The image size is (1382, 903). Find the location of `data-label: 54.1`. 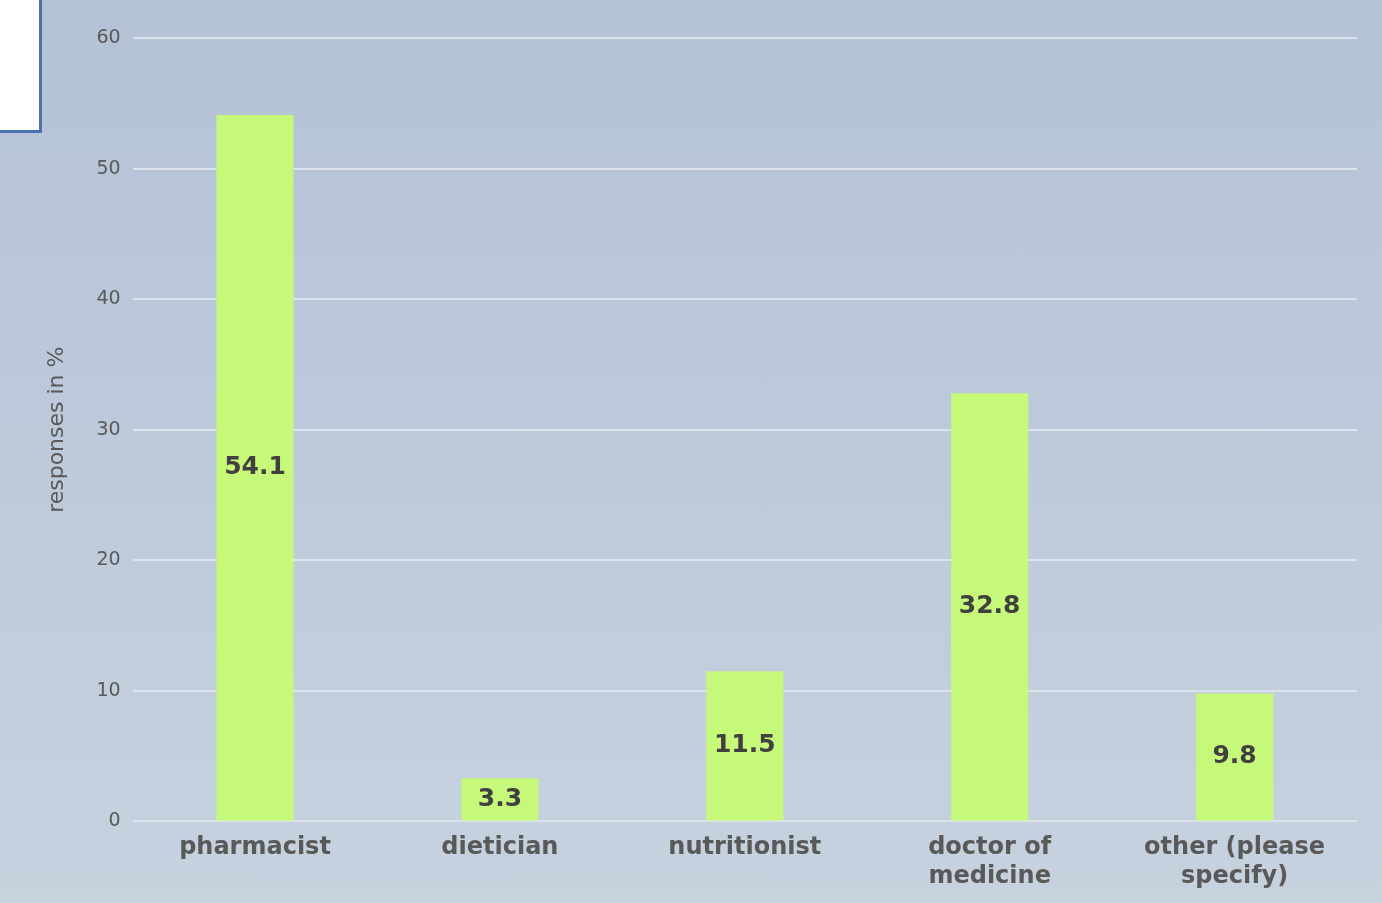

data-label: 54.1 is located at coordinates (255, 466).